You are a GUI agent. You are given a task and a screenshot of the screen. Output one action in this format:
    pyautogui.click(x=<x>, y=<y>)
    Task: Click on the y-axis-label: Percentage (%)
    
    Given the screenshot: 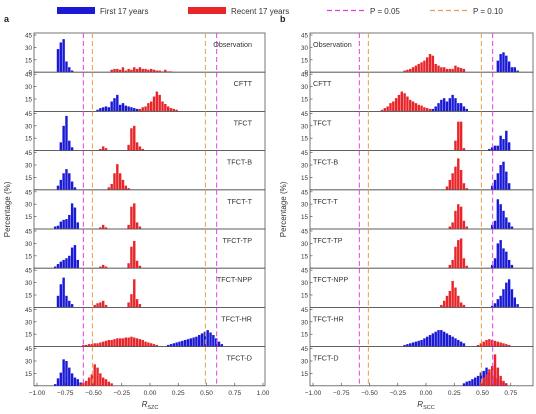 What is the action you would take?
    pyautogui.click(x=7, y=209)
    